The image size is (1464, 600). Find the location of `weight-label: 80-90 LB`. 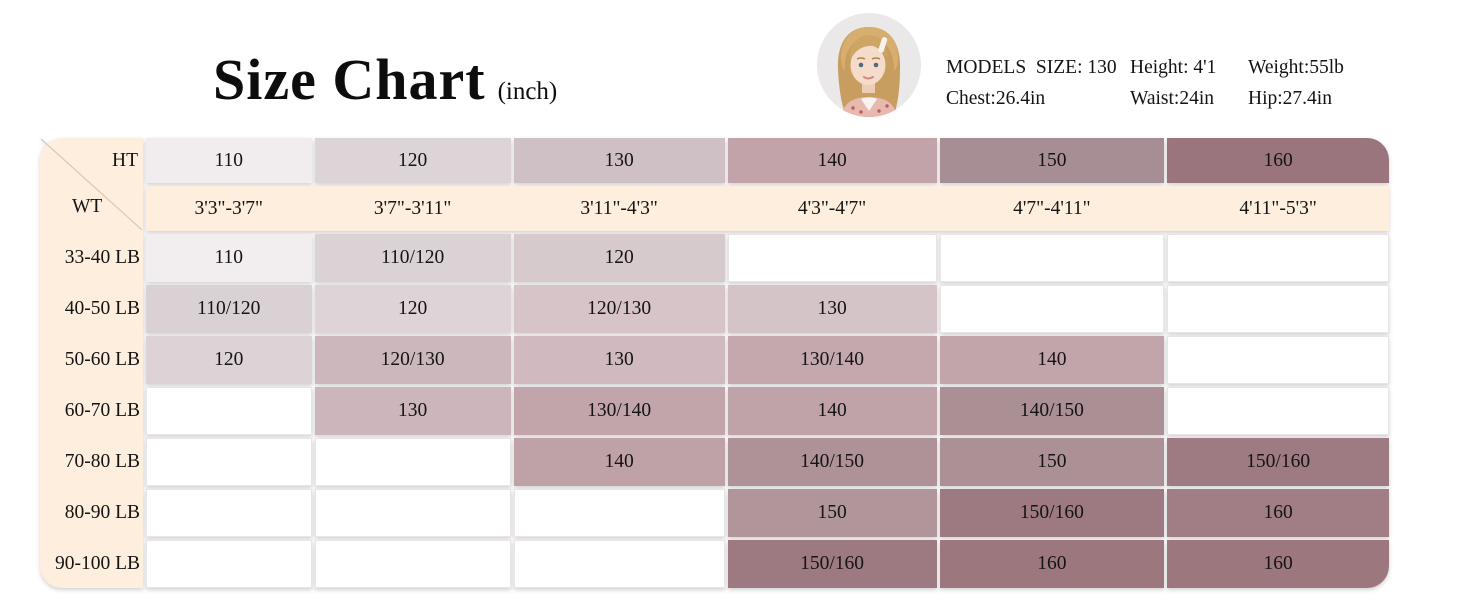

weight-label: 80-90 LB is located at coordinates (102, 512).